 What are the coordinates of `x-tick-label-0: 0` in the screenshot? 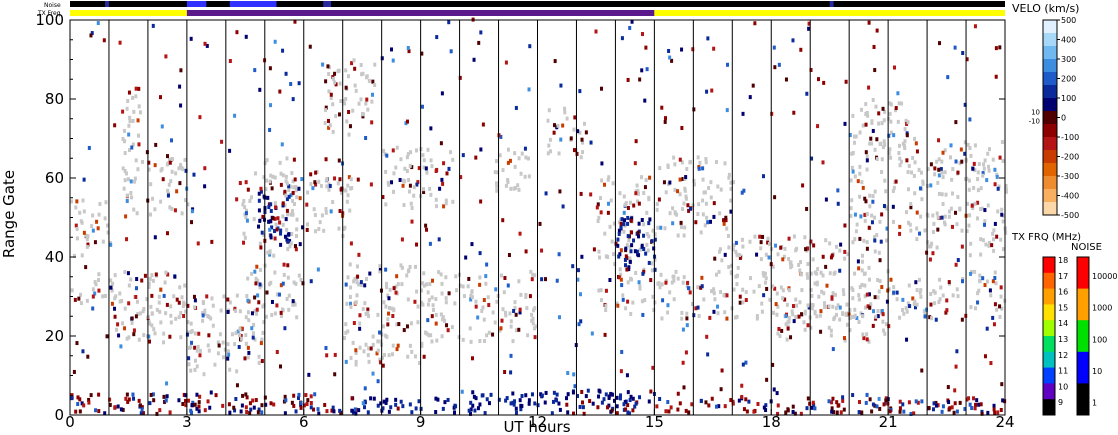 It's located at (70, 422).